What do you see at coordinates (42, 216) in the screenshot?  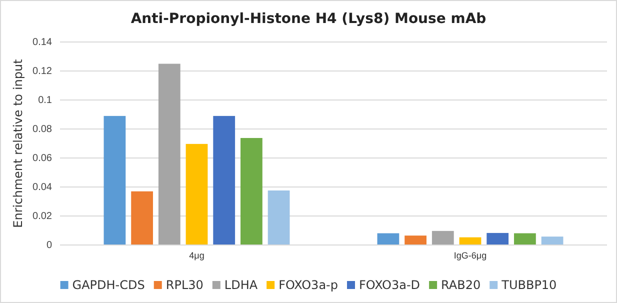 I see `y-tick-label: 0.02` at bounding box center [42, 216].